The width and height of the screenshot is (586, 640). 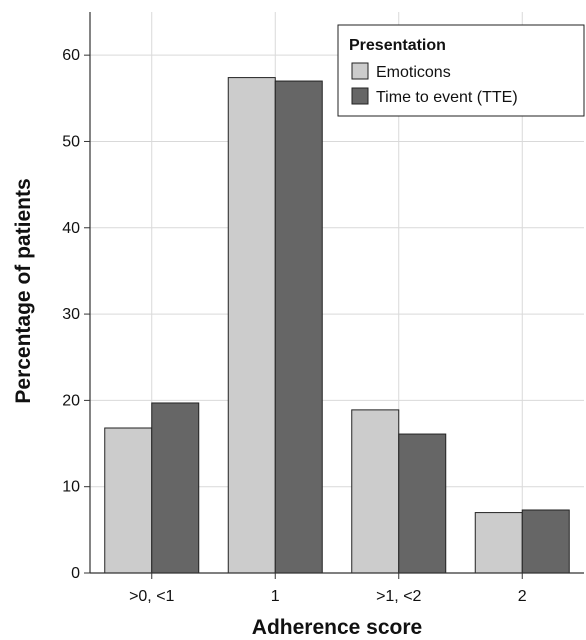 What do you see at coordinates (360, 96) in the screenshot?
I see `legend-swatch-tte` at bounding box center [360, 96].